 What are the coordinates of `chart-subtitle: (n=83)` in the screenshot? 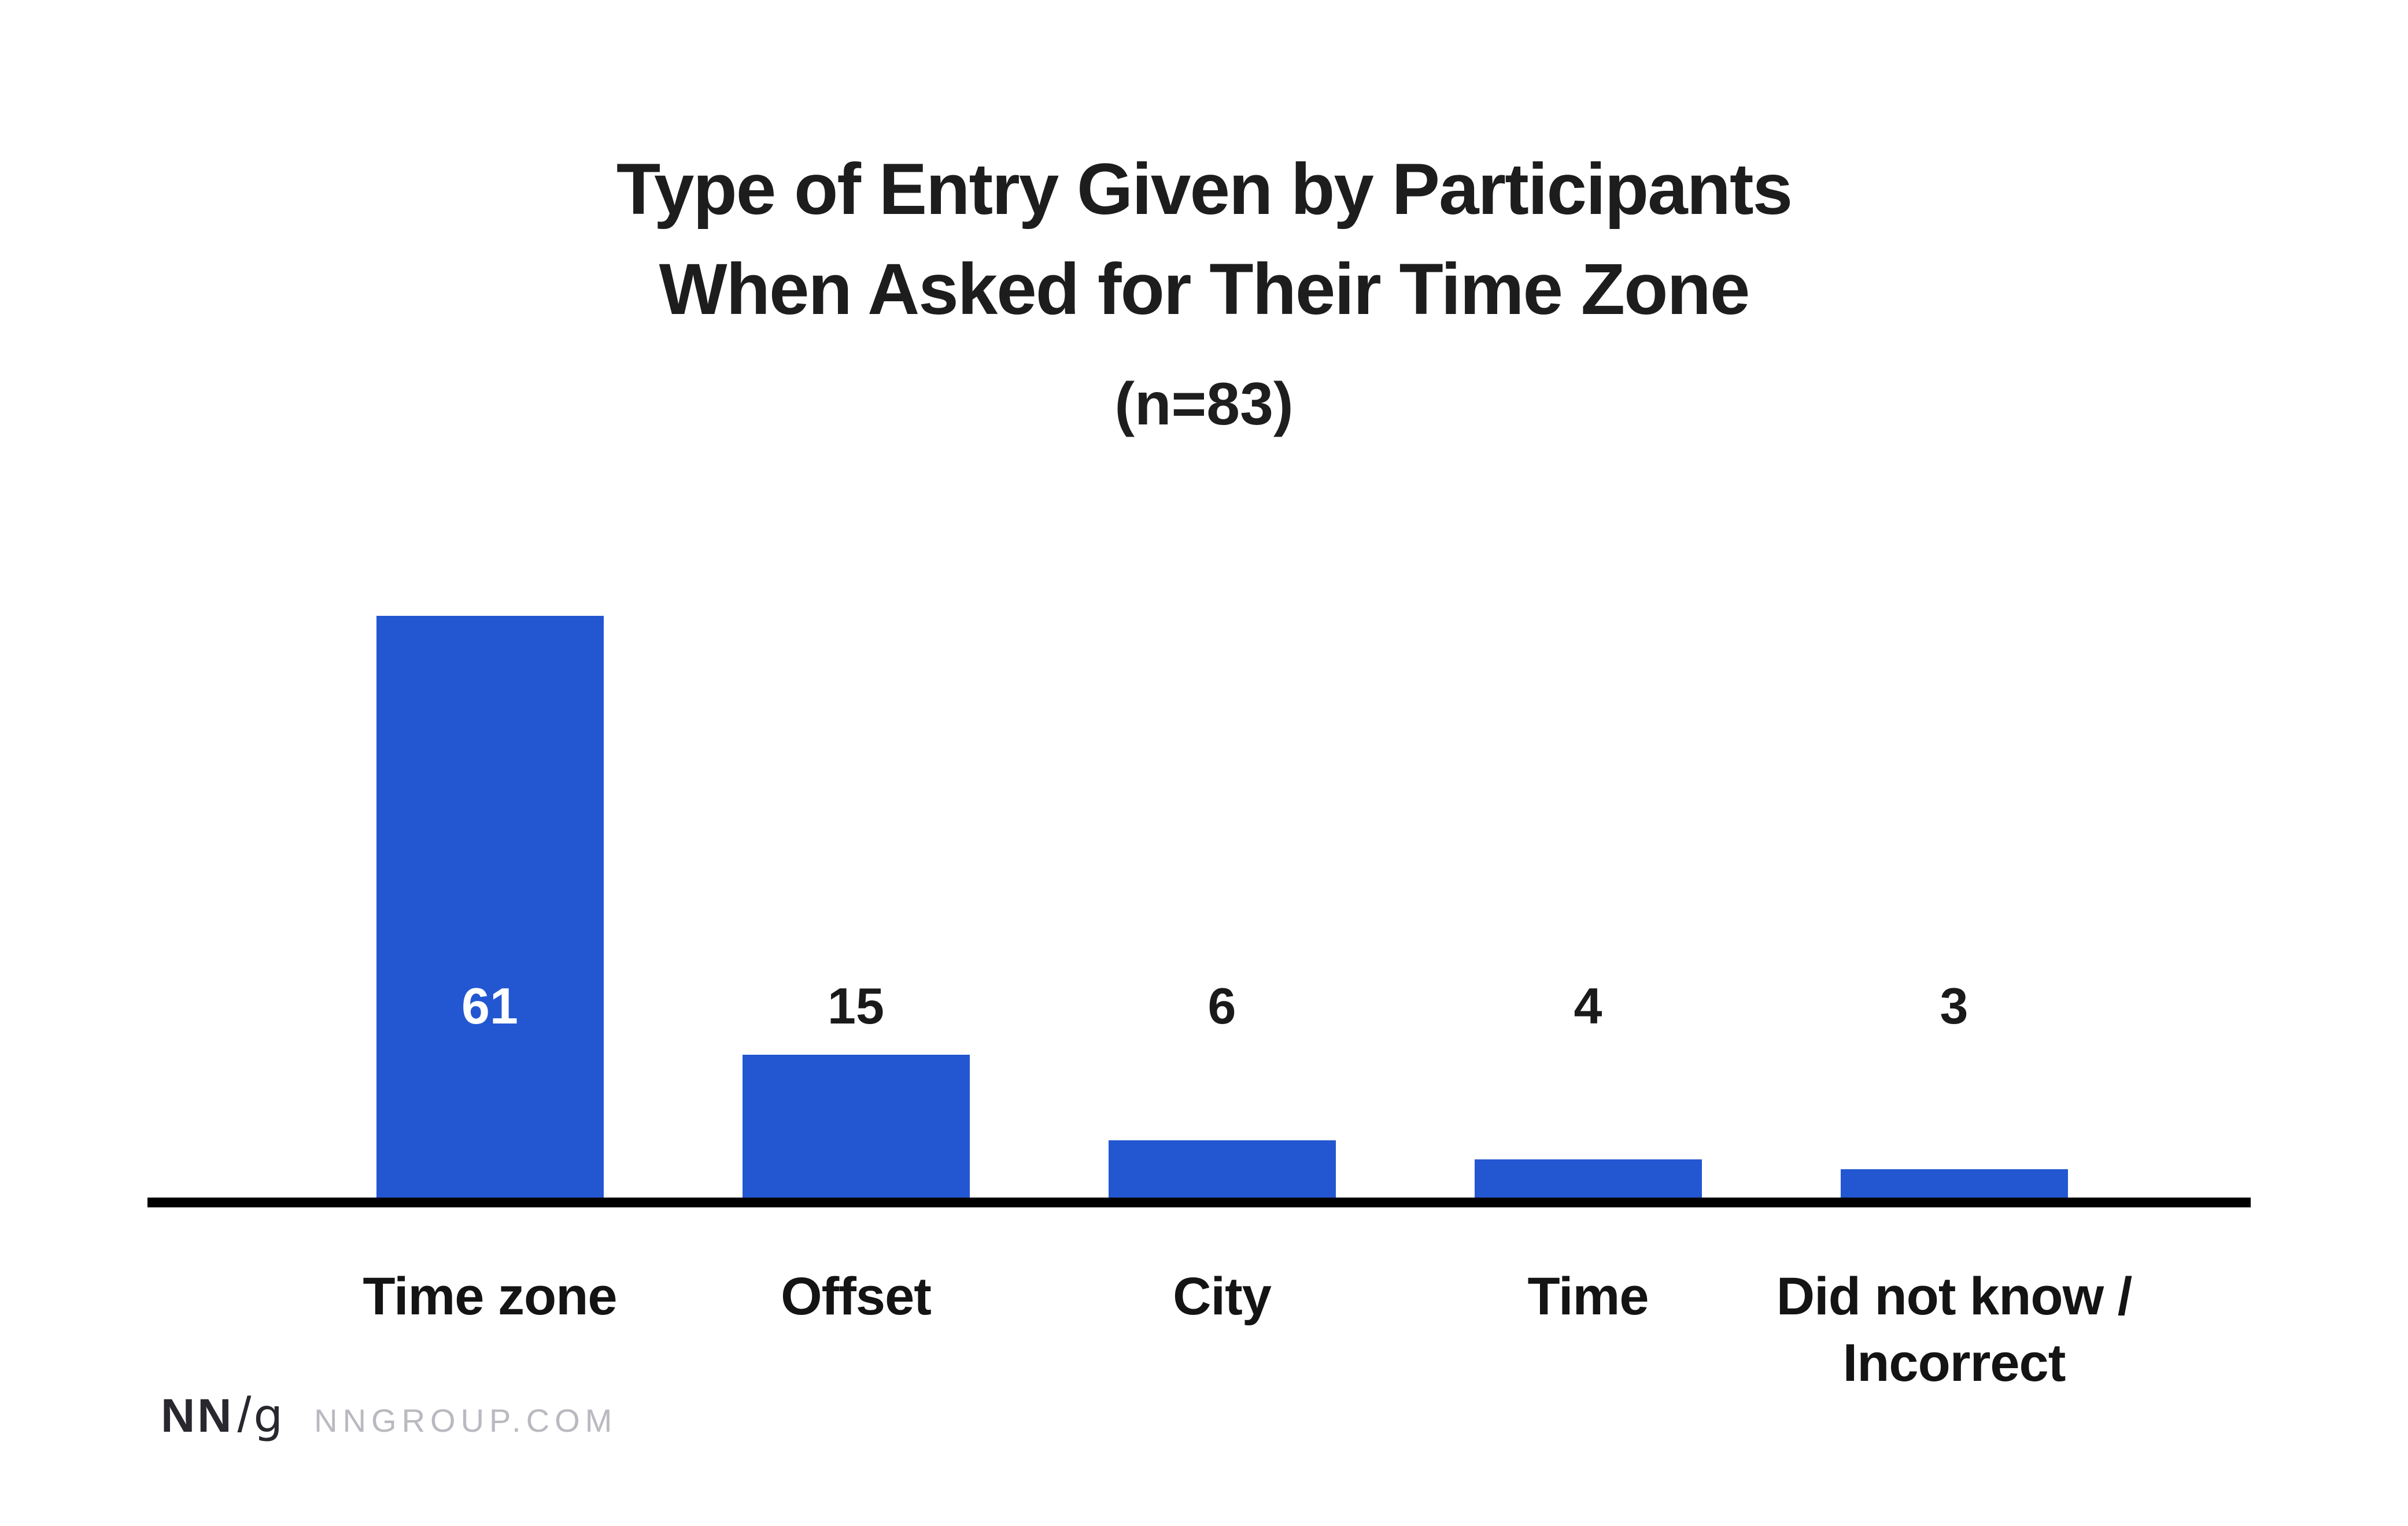 It's located at (1204, 404).